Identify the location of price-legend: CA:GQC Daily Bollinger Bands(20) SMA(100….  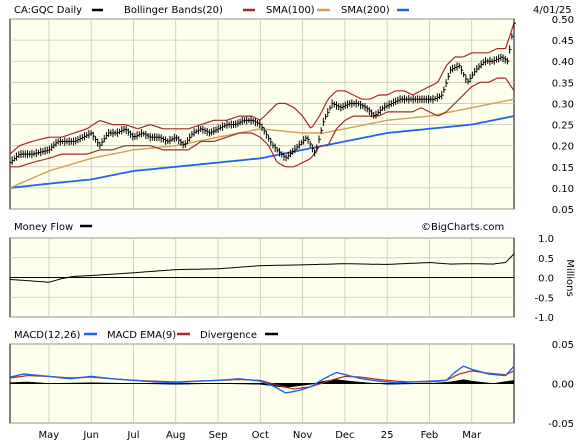
(293, 10).